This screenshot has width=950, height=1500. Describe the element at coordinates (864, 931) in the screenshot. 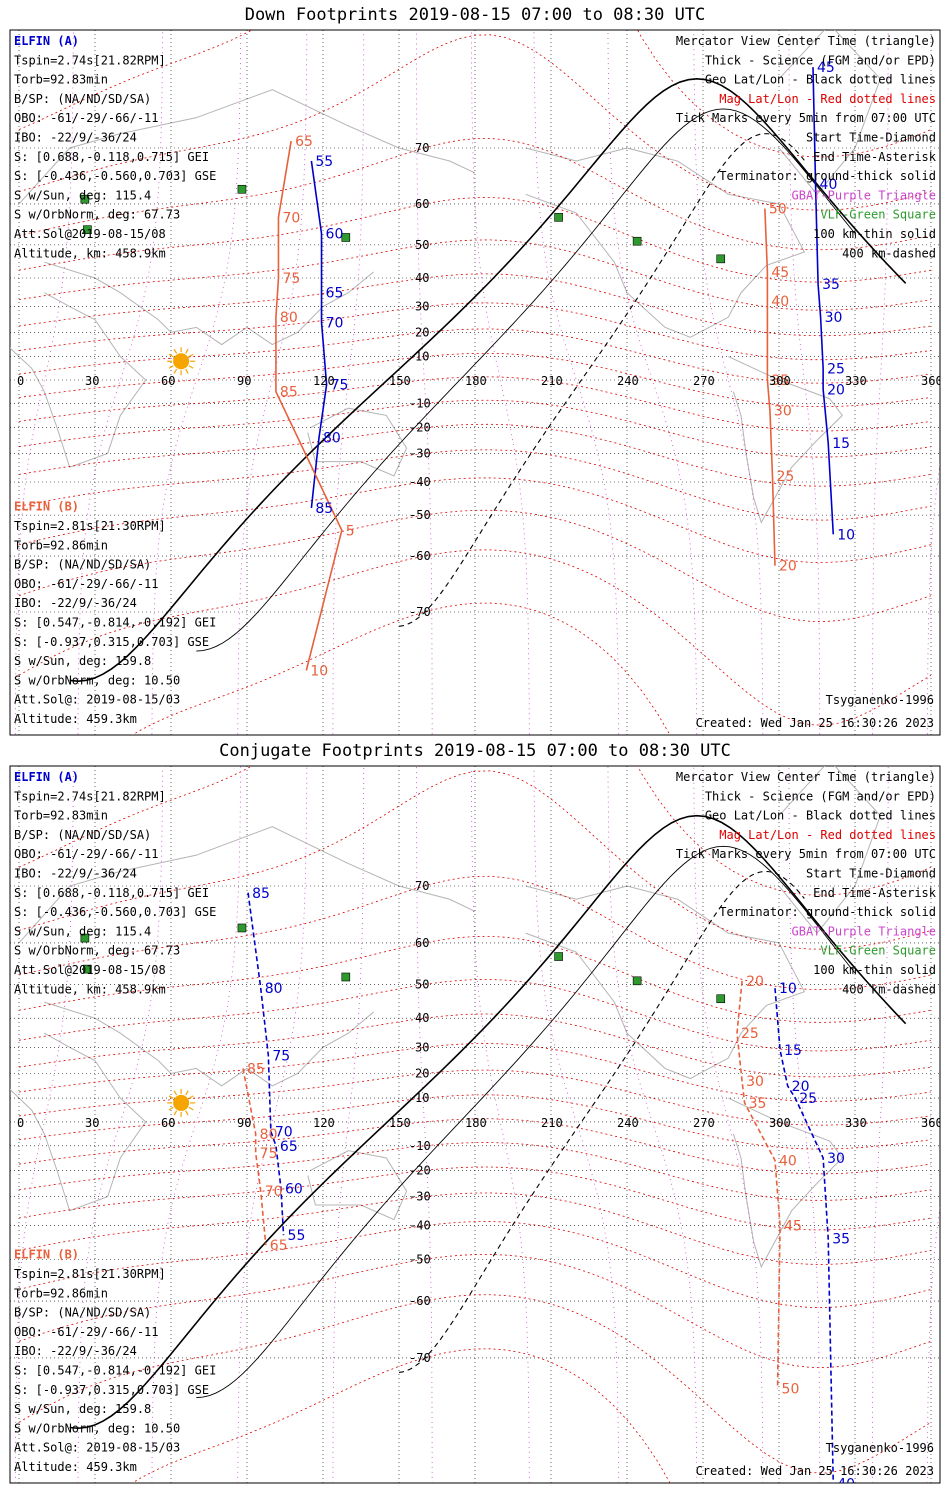

I see `legend-line: GBAT-Purple Triangle` at that location.